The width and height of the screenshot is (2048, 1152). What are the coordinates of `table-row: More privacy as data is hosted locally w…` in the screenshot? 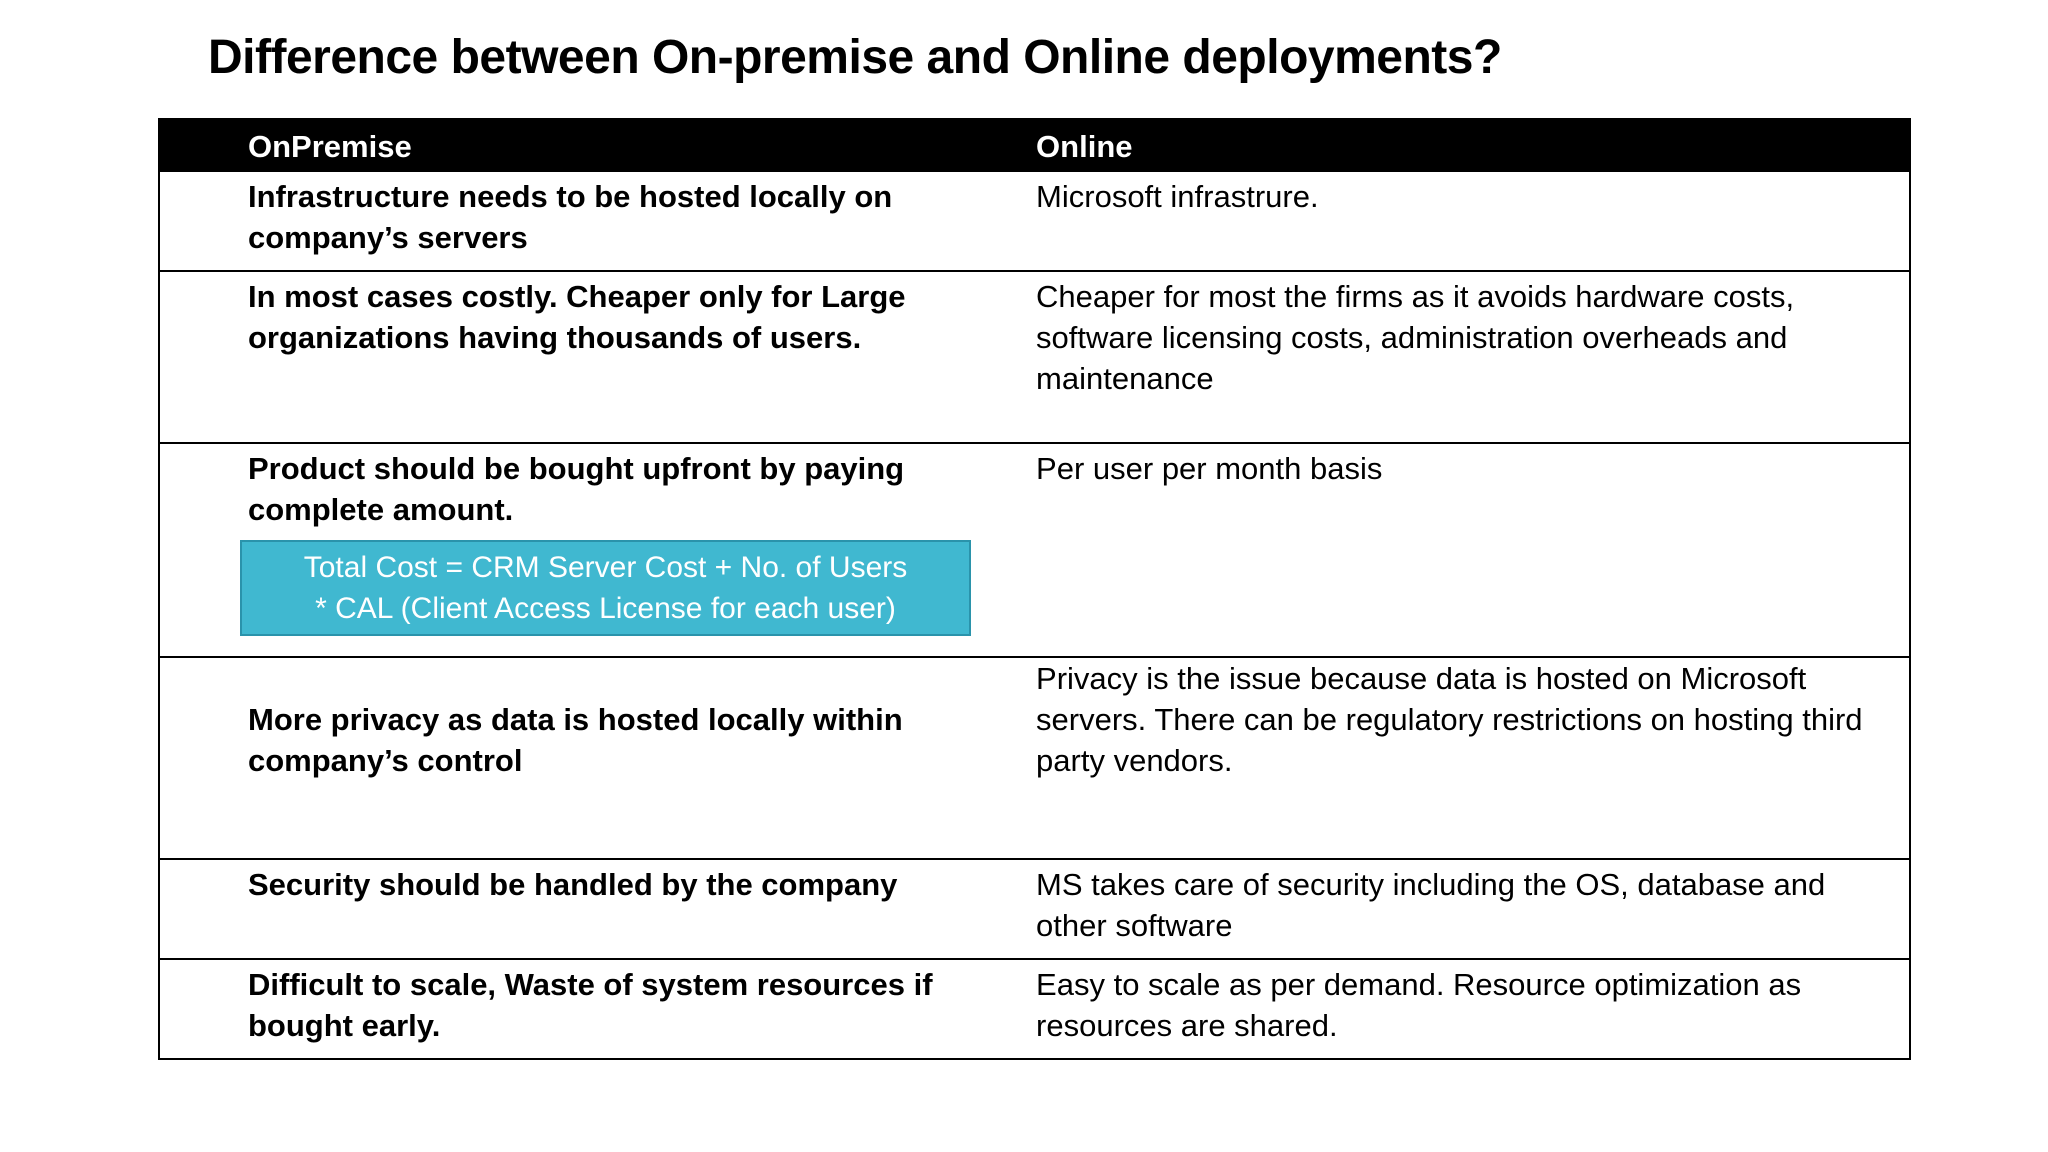 It's located at (1034, 757).